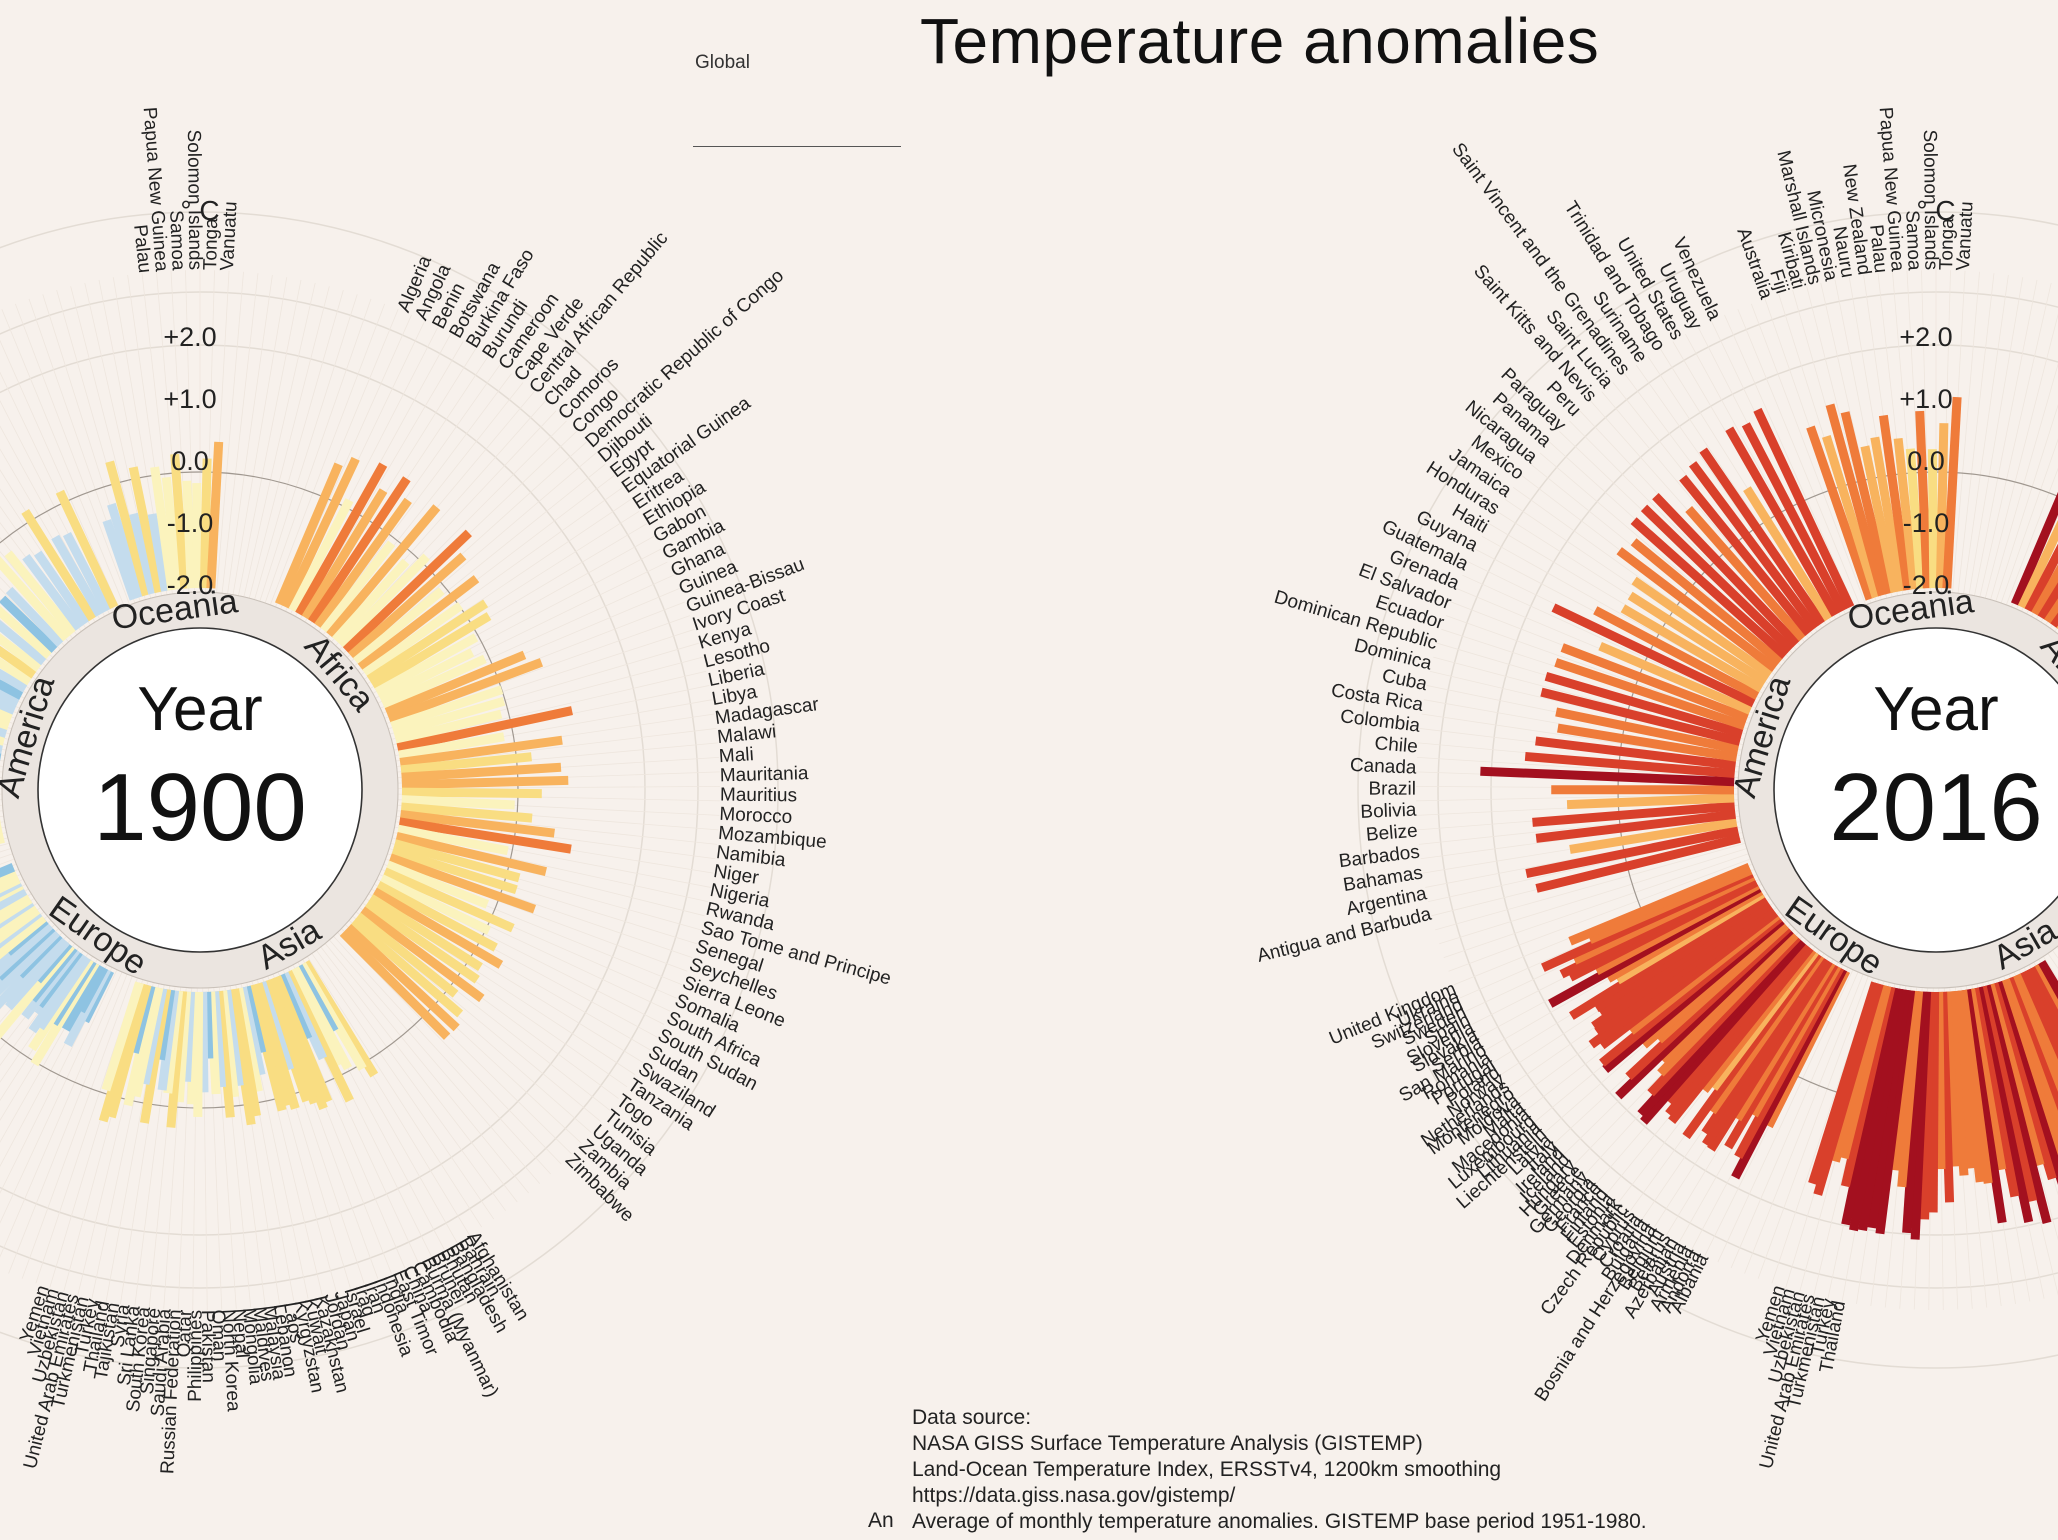 This screenshot has height=1540, width=2058. What do you see at coordinates (1942, 506) in the screenshot?
I see `bar-2016-tonga` at bounding box center [1942, 506].